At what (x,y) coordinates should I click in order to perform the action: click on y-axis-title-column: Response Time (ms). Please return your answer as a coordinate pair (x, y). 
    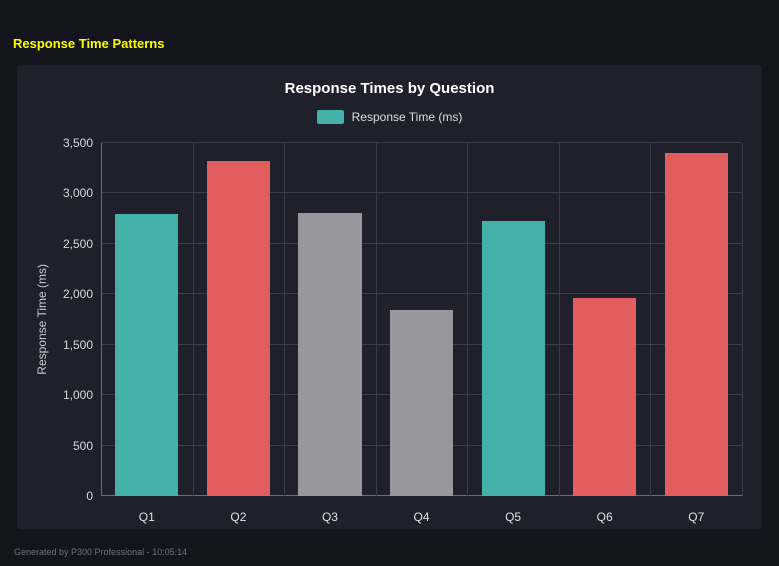
    Looking at the image, I should click on (42, 319).